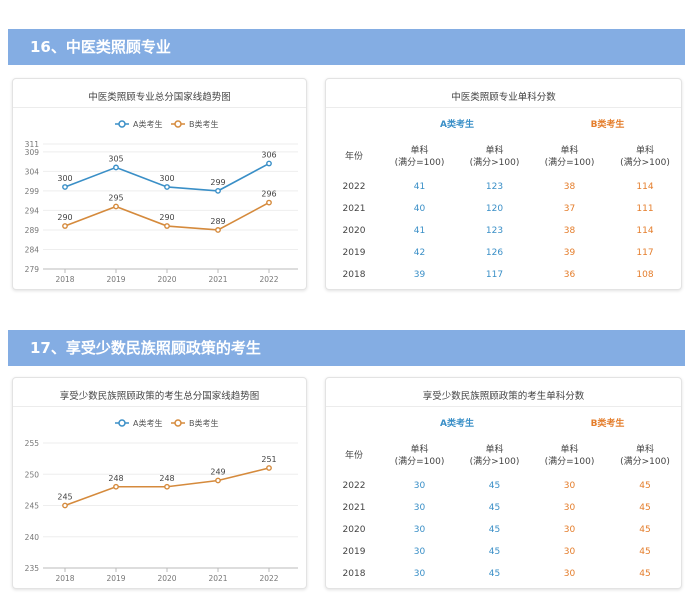 The height and width of the screenshot is (596, 699). What do you see at coordinates (32, 537) in the screenshot?
I see `y-tick-label: 240` at bounding box center [32, 537].